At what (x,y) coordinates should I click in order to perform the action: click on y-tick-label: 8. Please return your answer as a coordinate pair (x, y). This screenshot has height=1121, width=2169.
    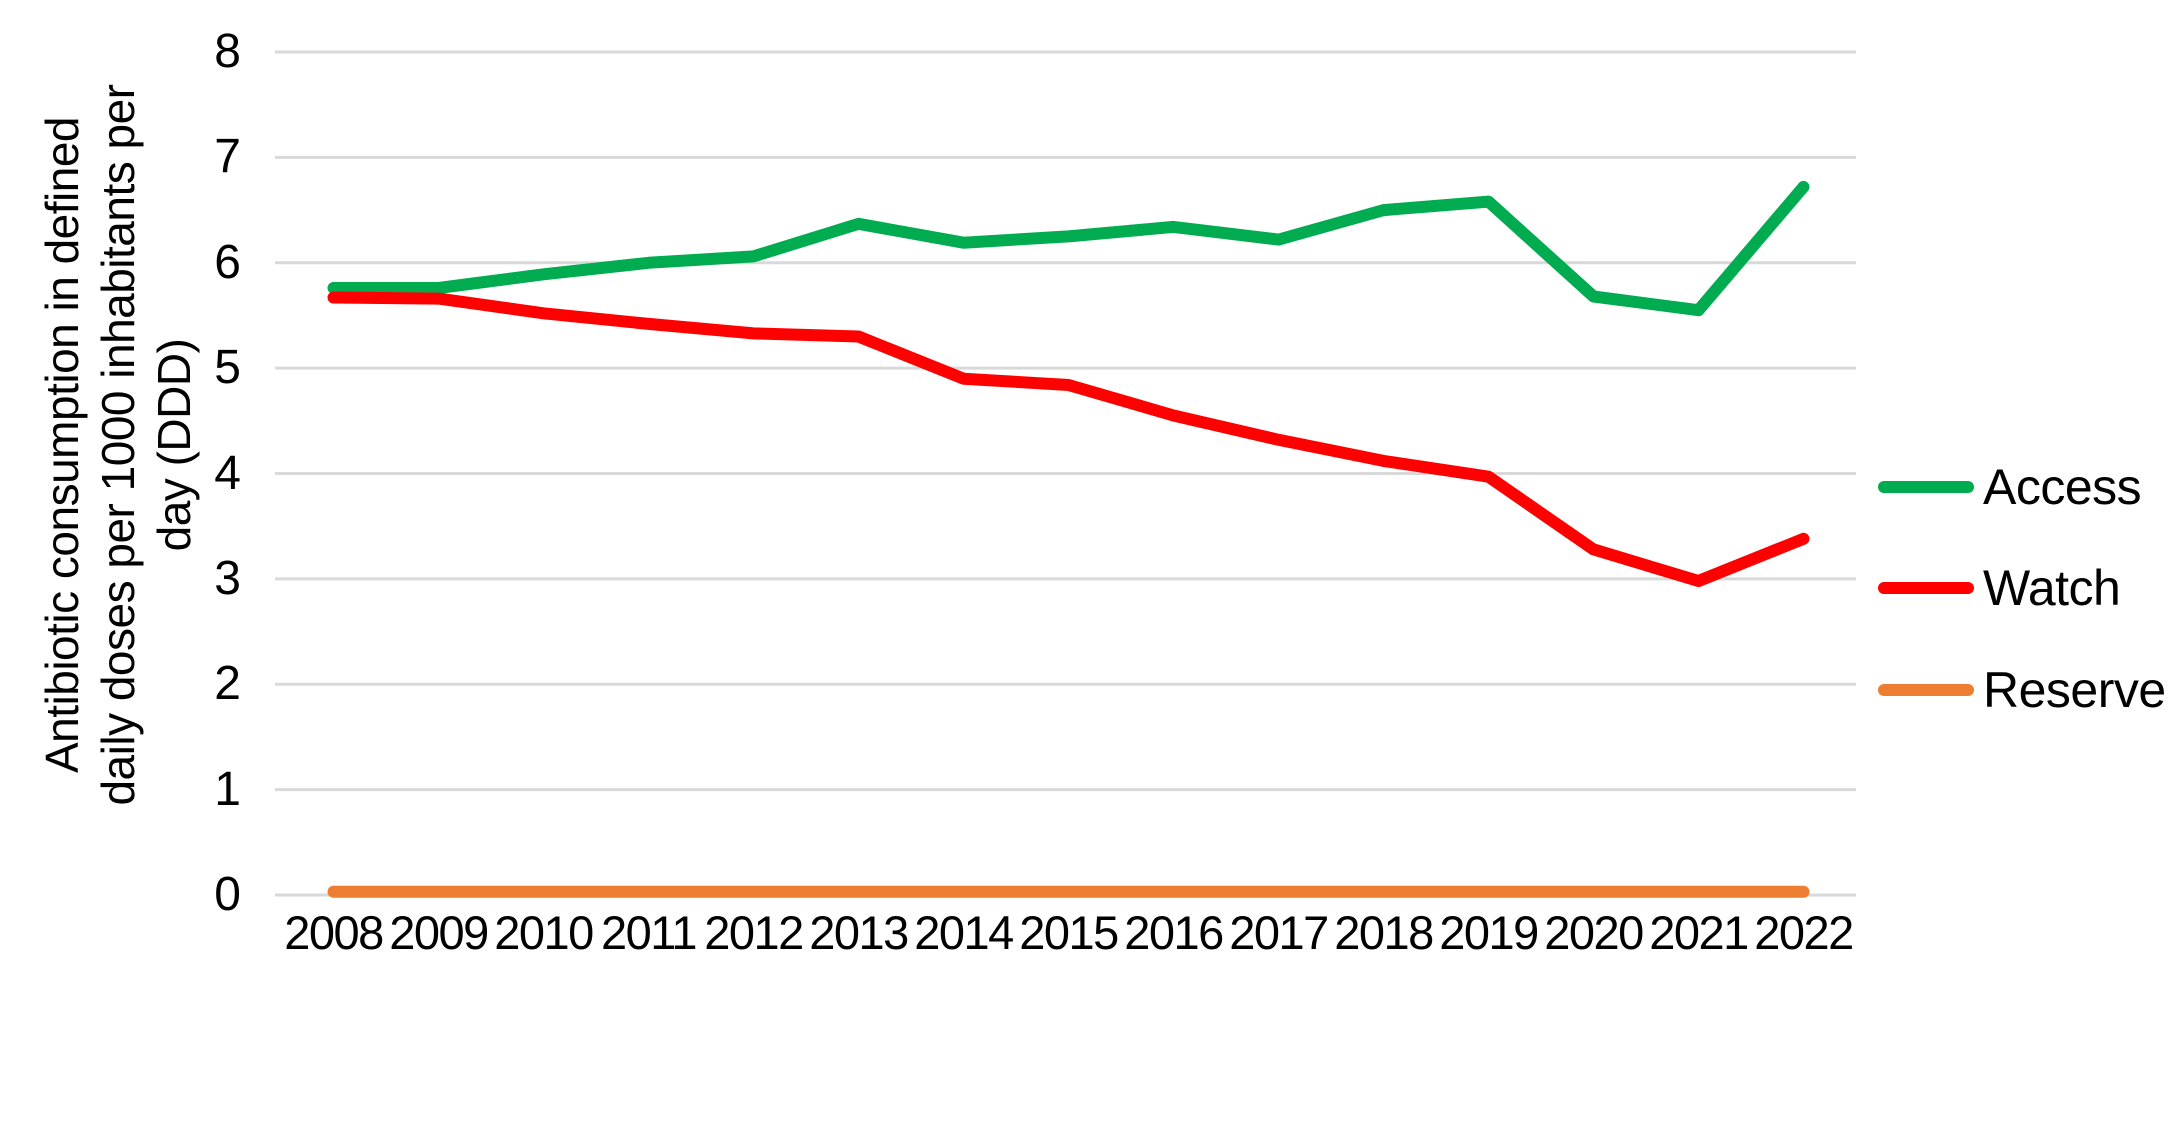
    Looking at the image, I should click on (227, 51).